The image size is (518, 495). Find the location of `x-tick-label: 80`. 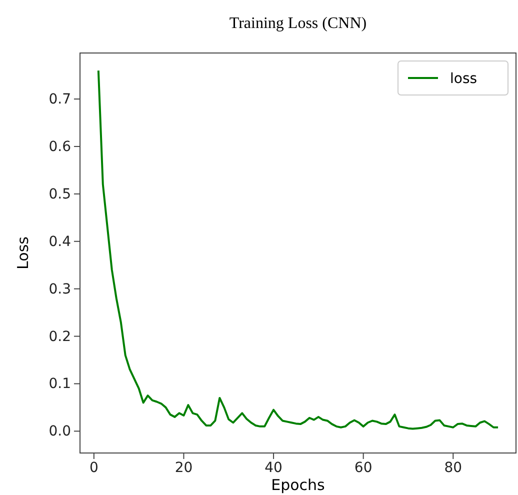

x-tick-label: 80 is located at coordinates (453, 468).